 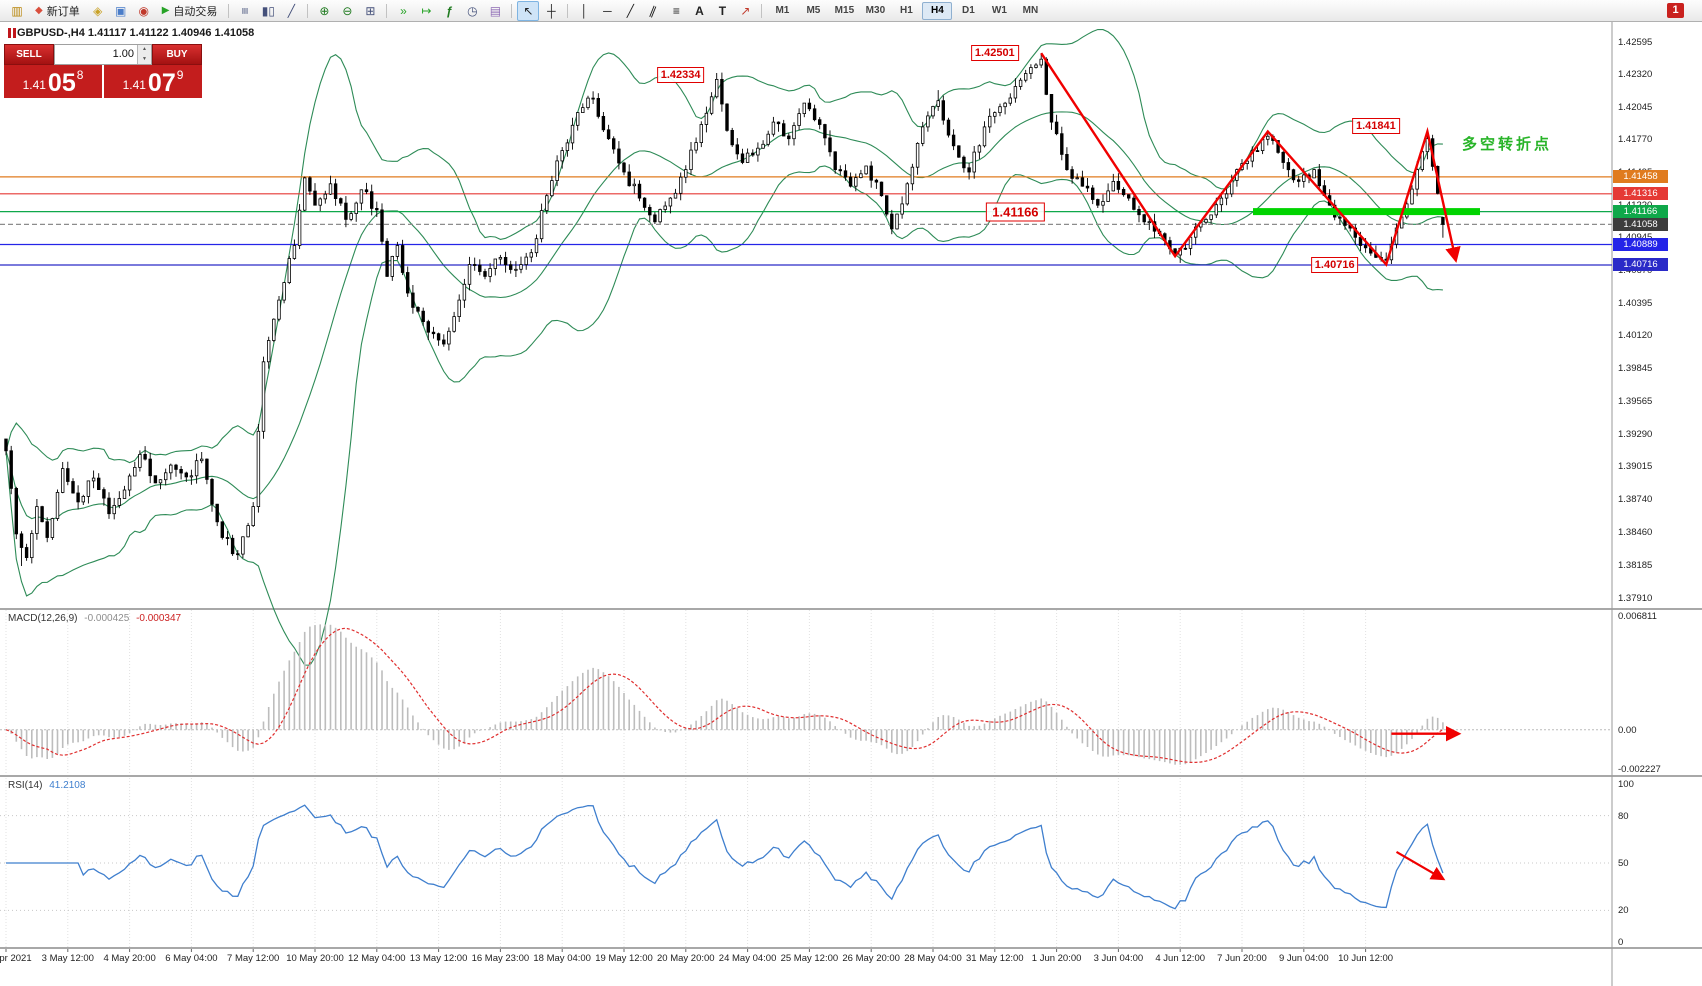 I want to click on timeframe-h4: H4, so click(x=937, y=10).